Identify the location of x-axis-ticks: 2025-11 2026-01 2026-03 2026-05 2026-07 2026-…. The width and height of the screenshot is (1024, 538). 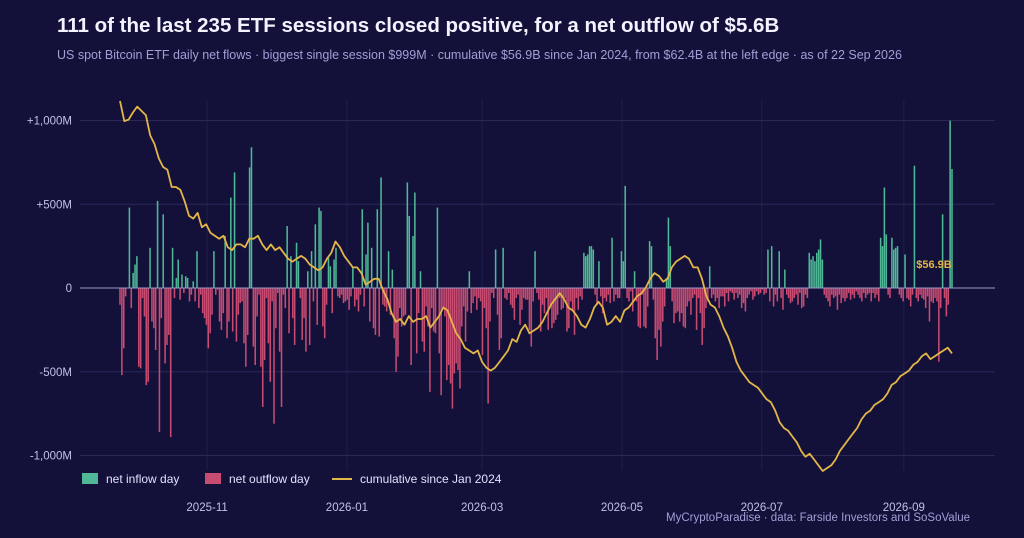
(555, 508).